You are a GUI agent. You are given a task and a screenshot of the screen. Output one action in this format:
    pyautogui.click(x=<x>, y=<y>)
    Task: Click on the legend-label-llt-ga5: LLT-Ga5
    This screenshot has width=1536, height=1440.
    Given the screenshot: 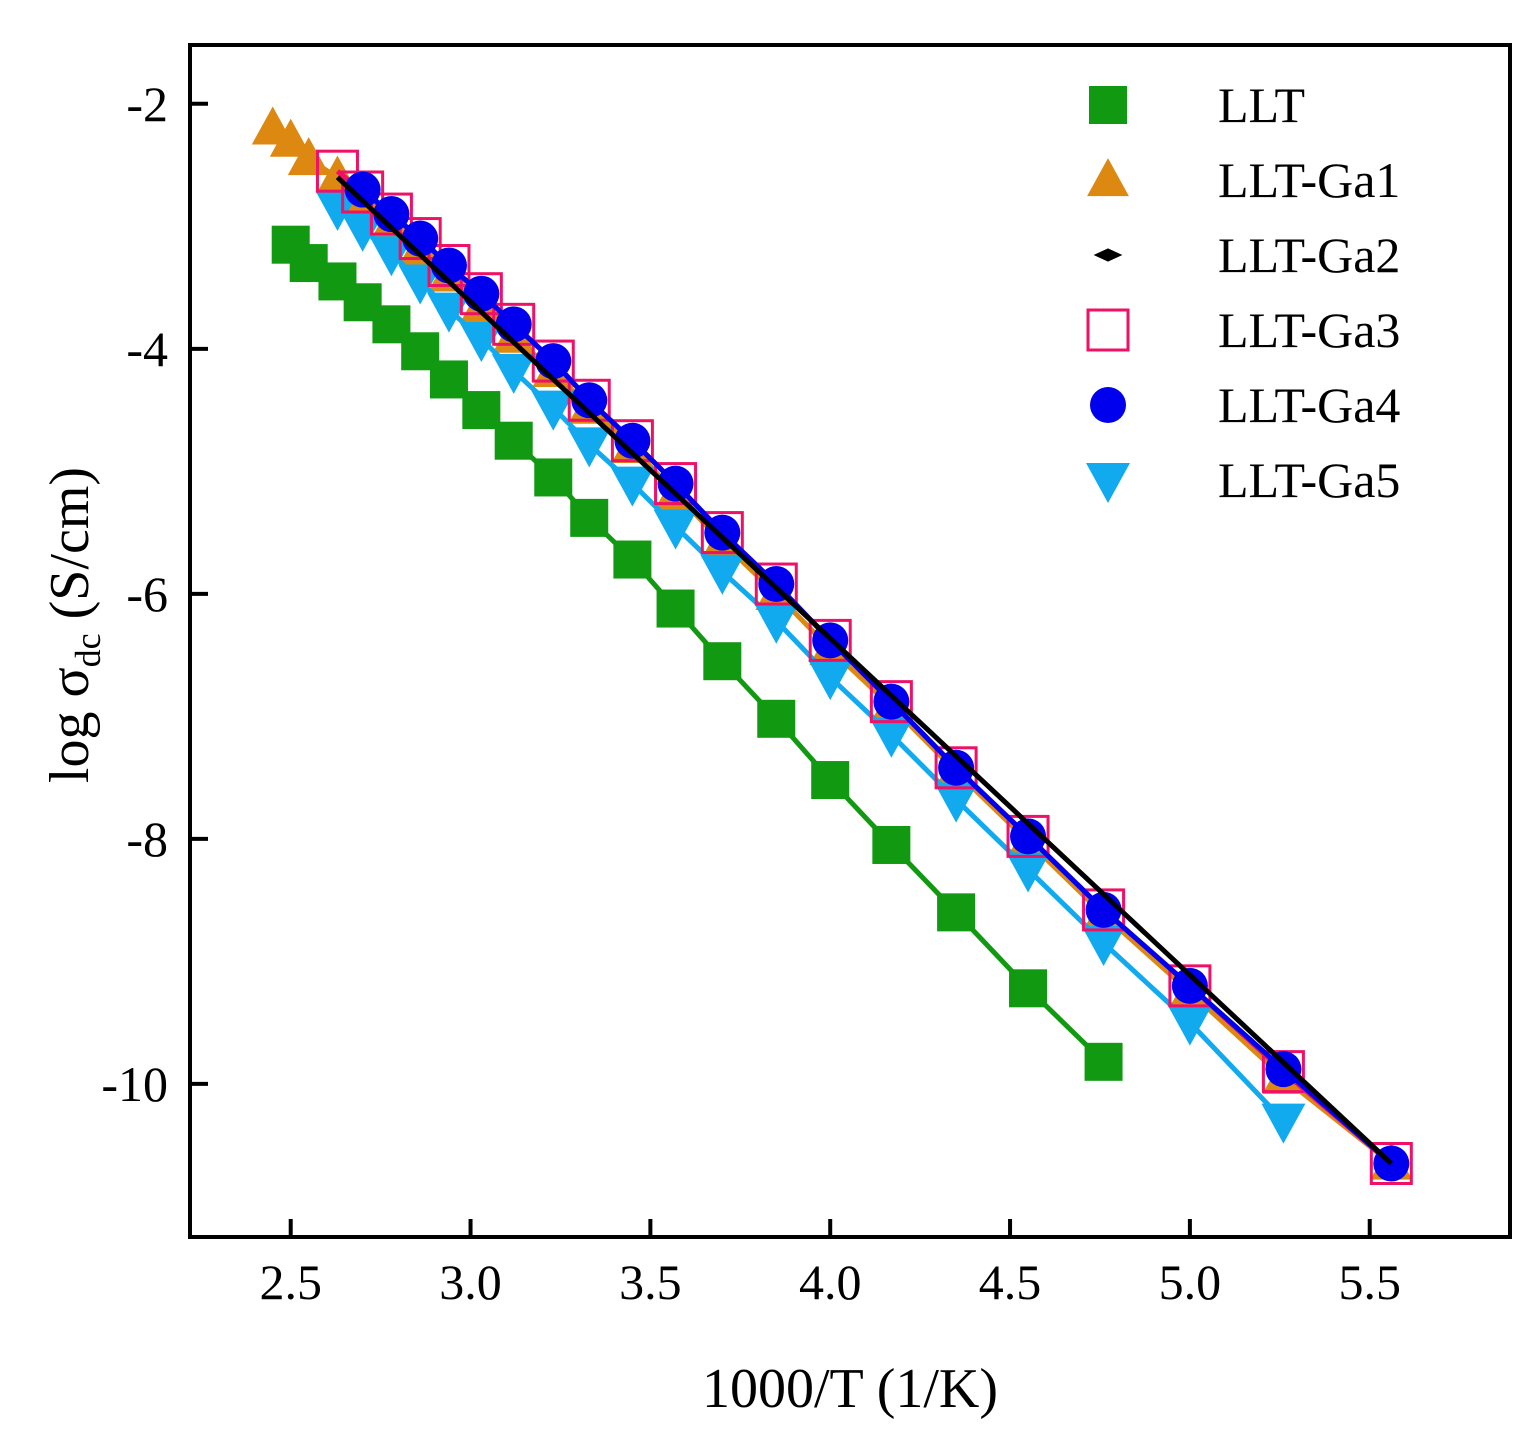 What is the action you would take?
    pyautogui.click(x=1309, y=480)
    